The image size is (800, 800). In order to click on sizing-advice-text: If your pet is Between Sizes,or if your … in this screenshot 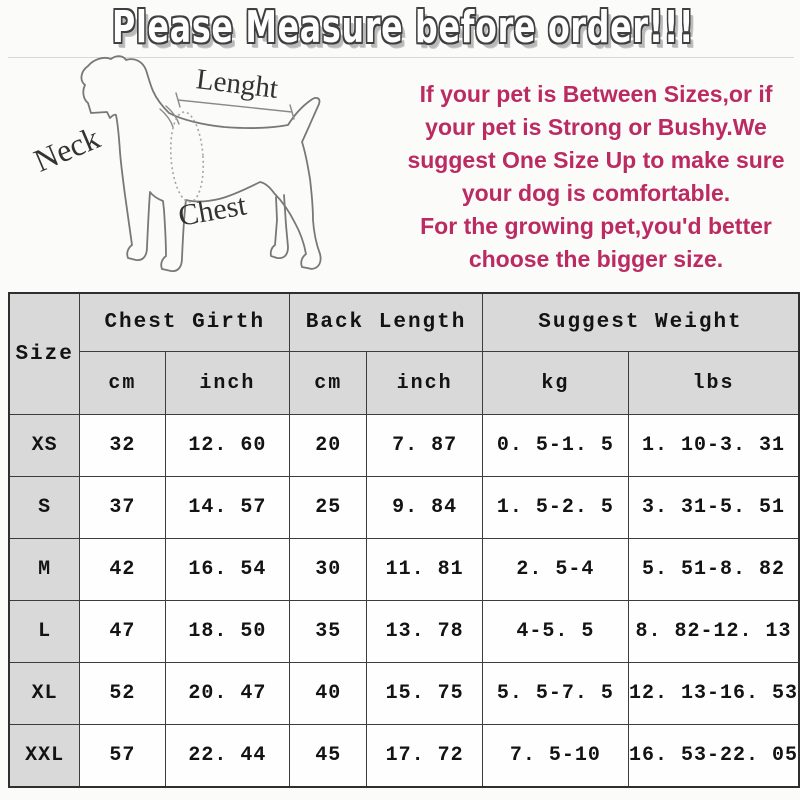, I will do `click(596, 177)`.